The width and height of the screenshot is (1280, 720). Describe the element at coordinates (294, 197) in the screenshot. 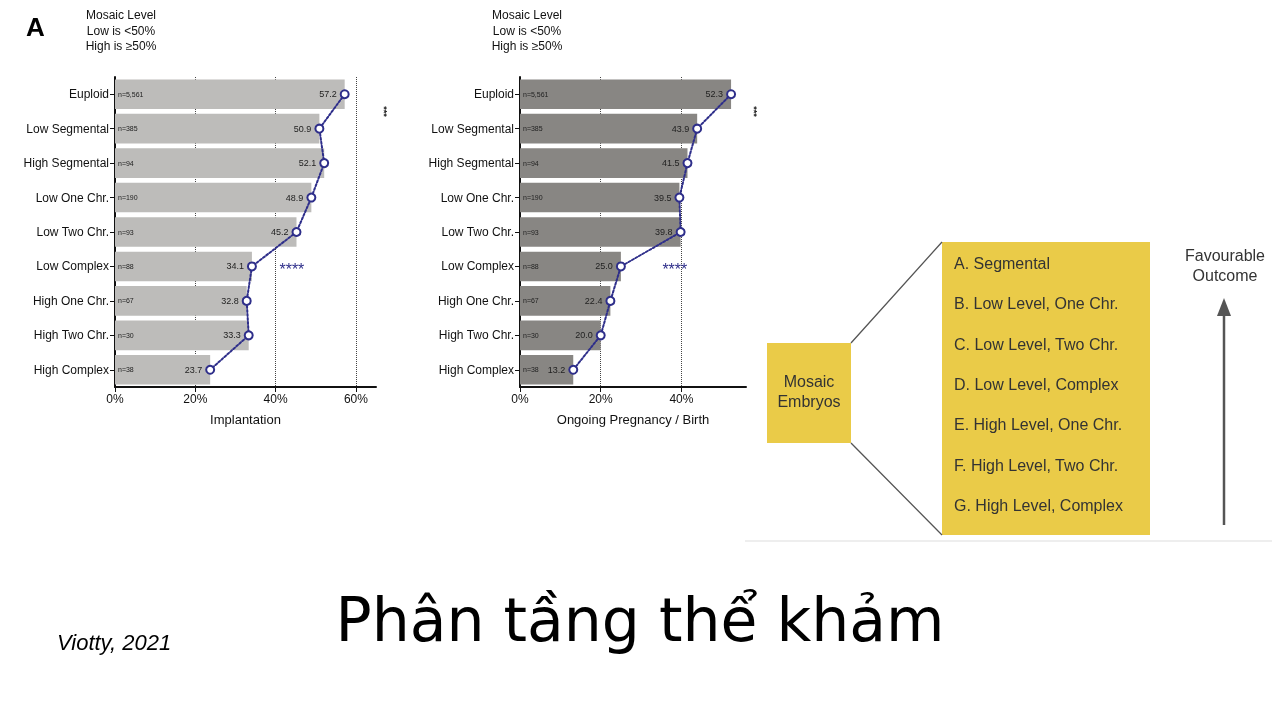

I see `data-label: 48.9` at that location.